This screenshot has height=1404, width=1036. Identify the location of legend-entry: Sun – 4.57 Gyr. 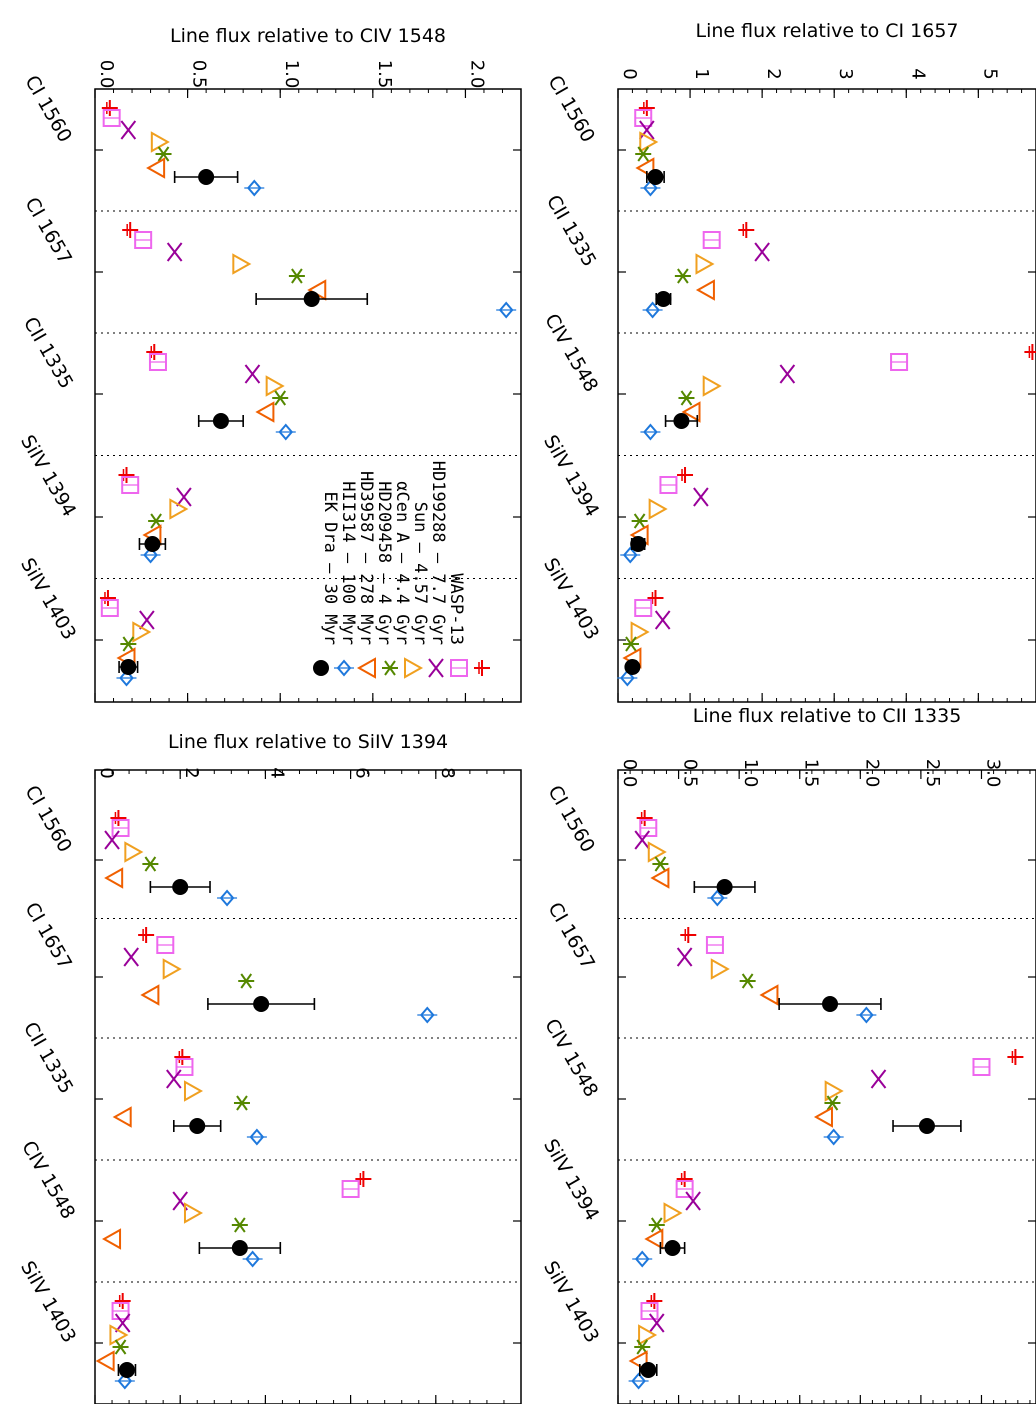
(420, 573).